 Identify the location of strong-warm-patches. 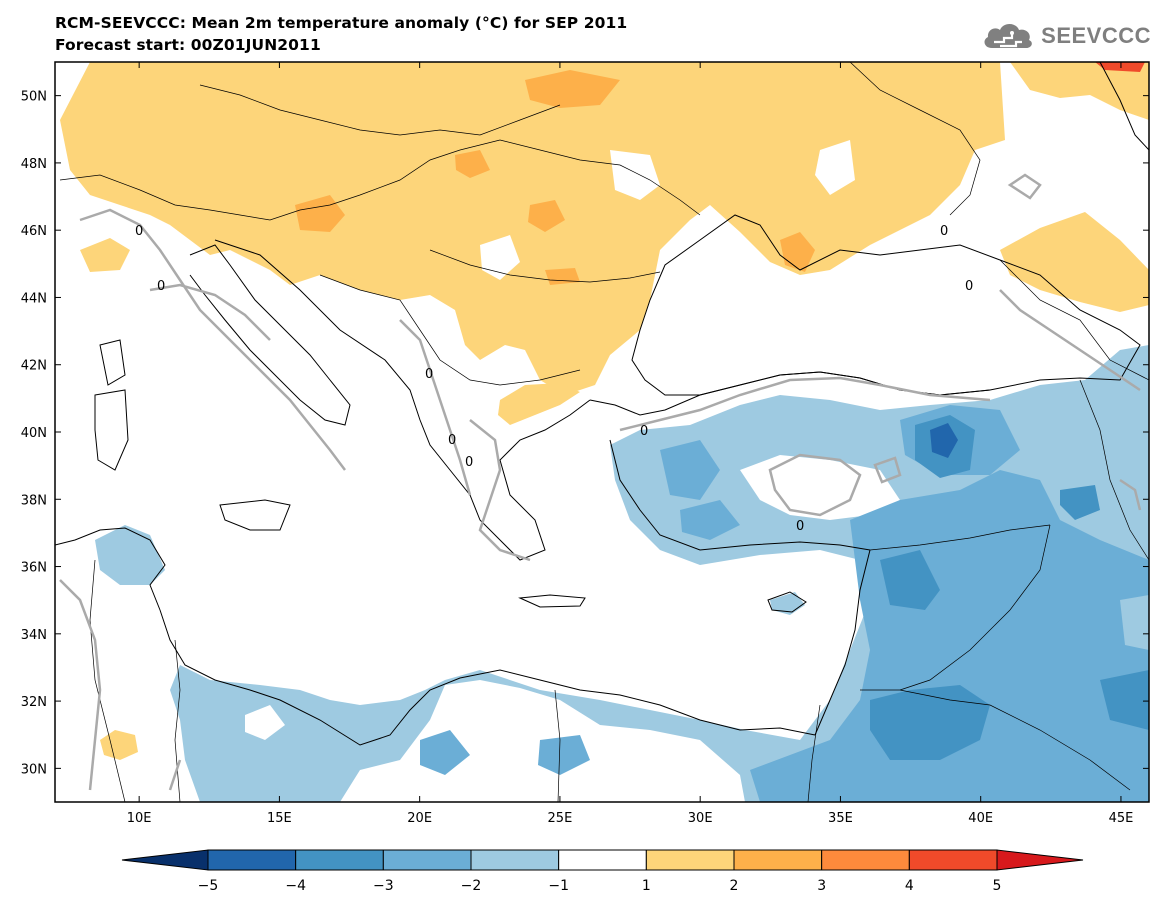
(555, 177).